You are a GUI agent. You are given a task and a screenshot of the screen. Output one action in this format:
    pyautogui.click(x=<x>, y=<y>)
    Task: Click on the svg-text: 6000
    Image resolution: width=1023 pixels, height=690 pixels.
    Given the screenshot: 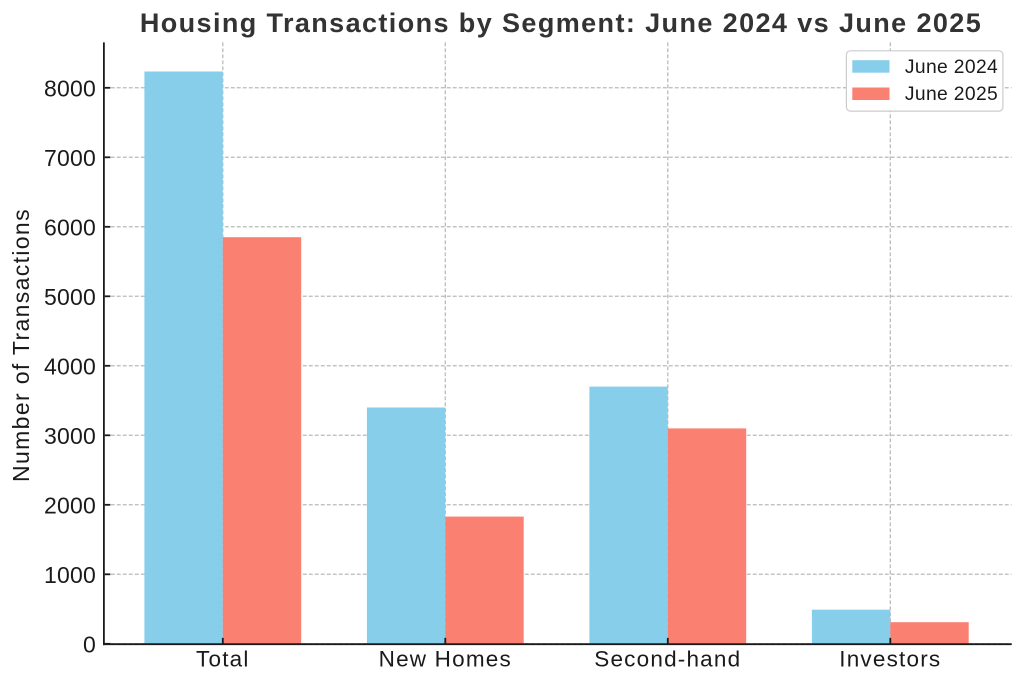 What is the action you would take?
    pyautogui.click(x=70, y=227)
    